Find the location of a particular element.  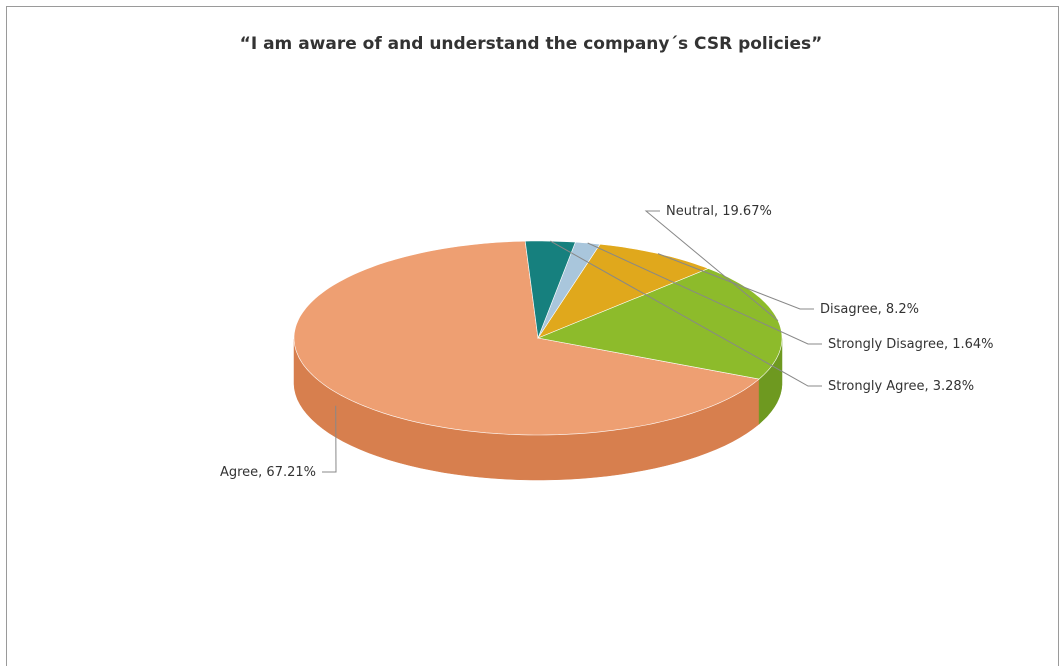

pie-label-neutral: Neutral, 19.67% is located at coordinates (719, 211).